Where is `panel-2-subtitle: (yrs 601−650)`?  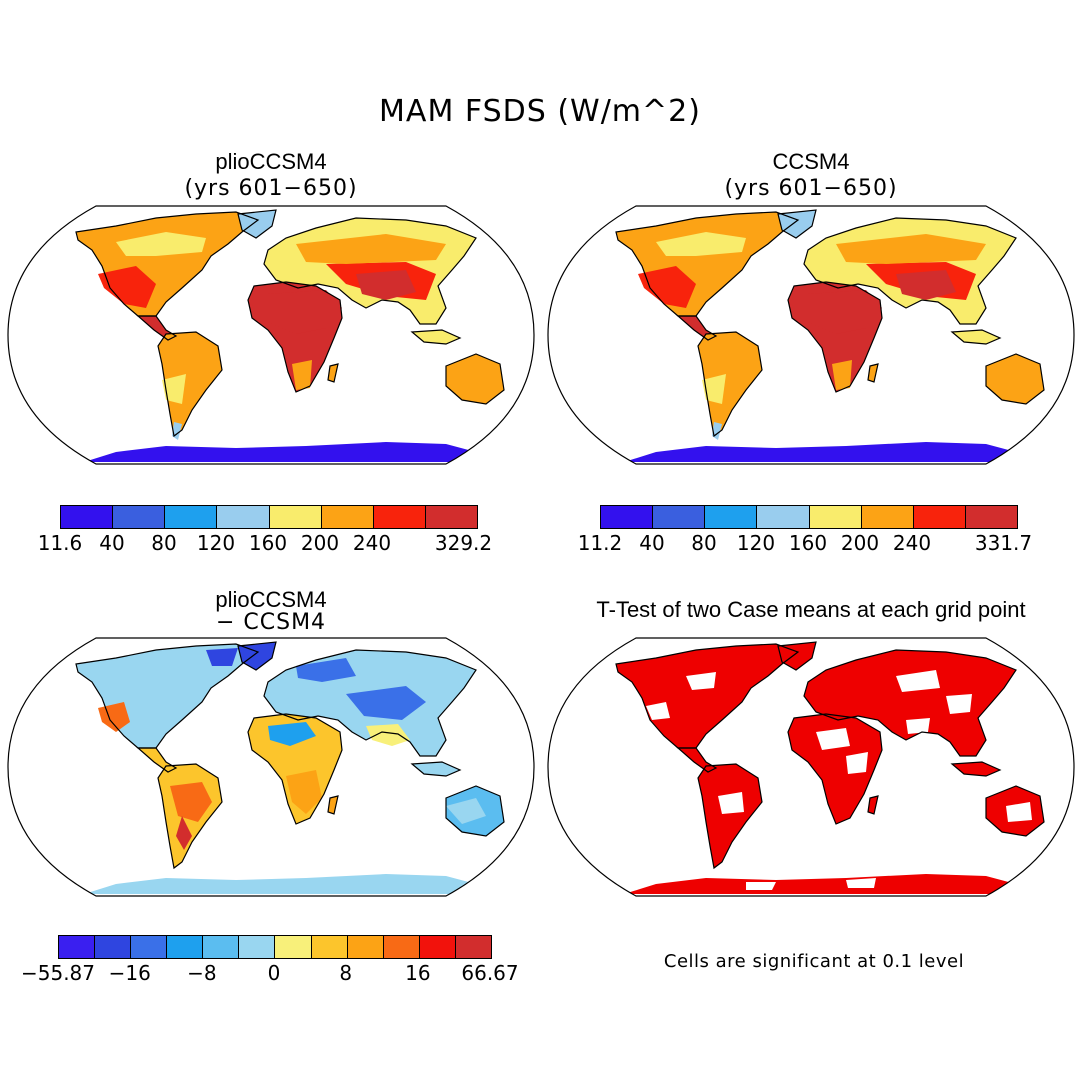 panel-2-subtitle: (yrs 601−650) is located at coordinates (811, 188).